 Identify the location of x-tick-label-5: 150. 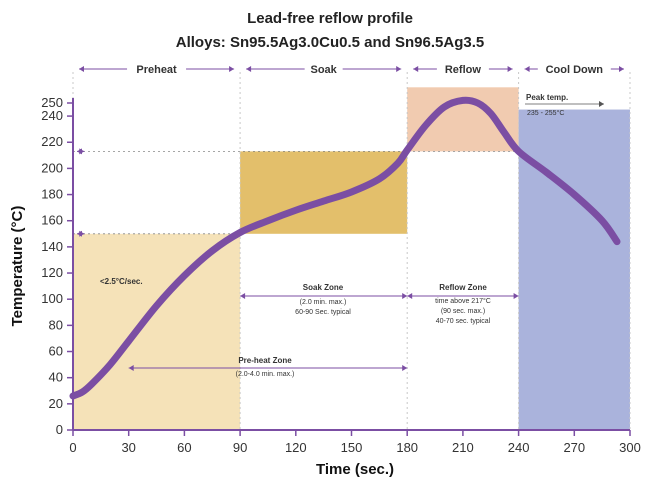
(352, 447).